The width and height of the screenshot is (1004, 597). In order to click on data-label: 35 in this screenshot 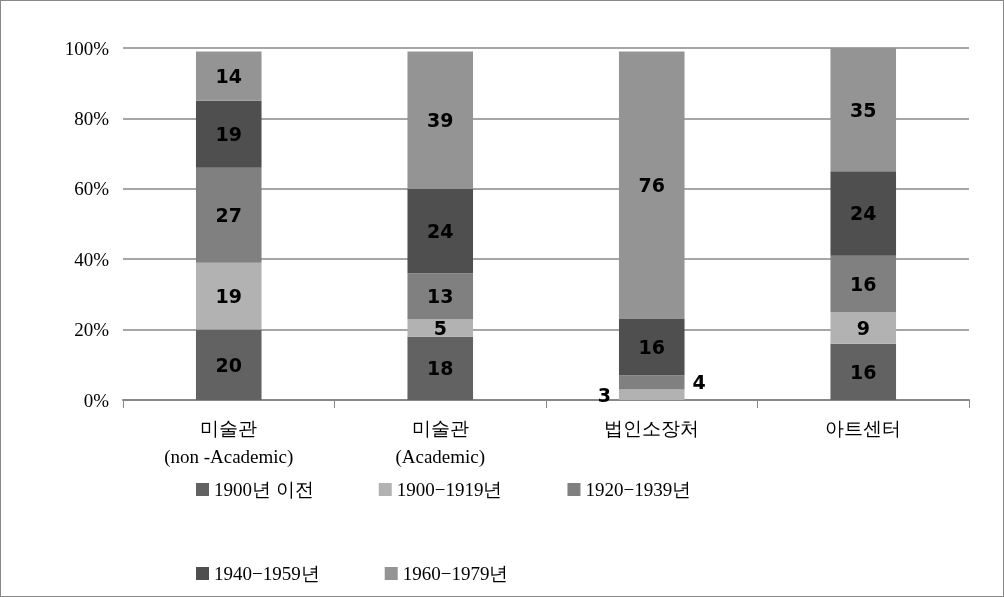, I will do `click(863, 109)`.